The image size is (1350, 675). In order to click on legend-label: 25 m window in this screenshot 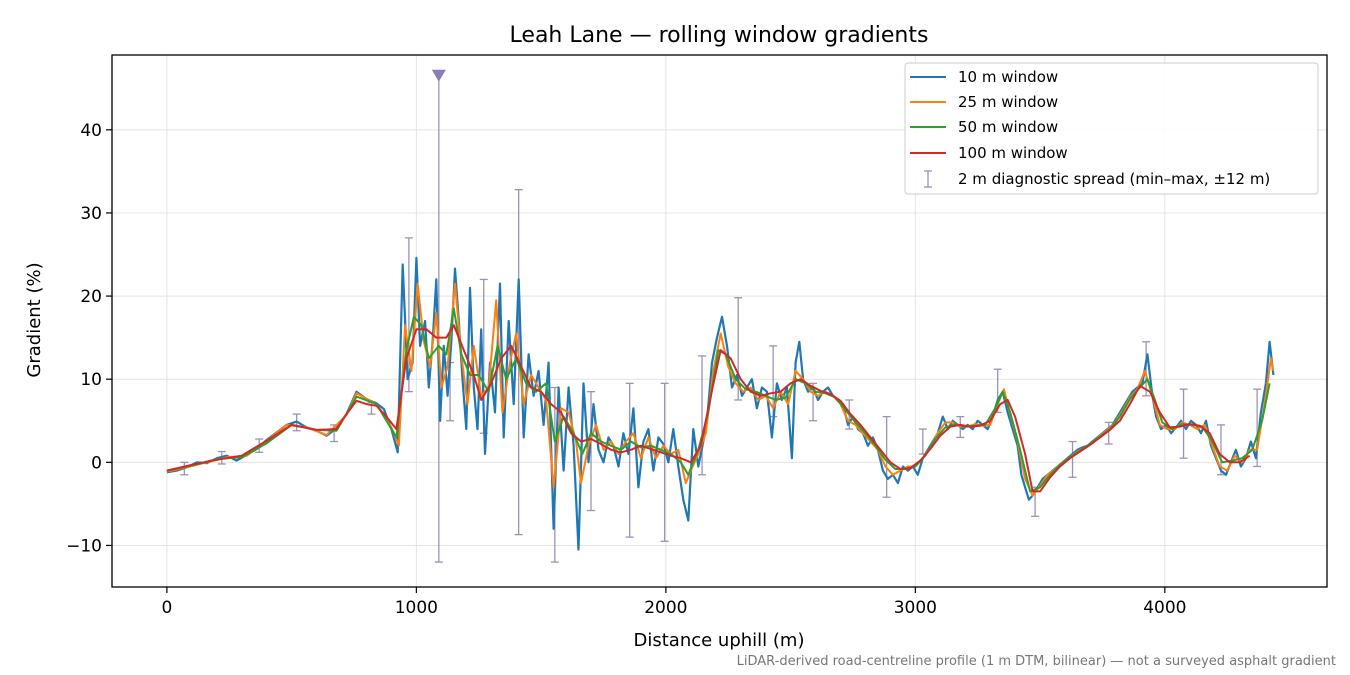, I will do `click(1008, 102)`.